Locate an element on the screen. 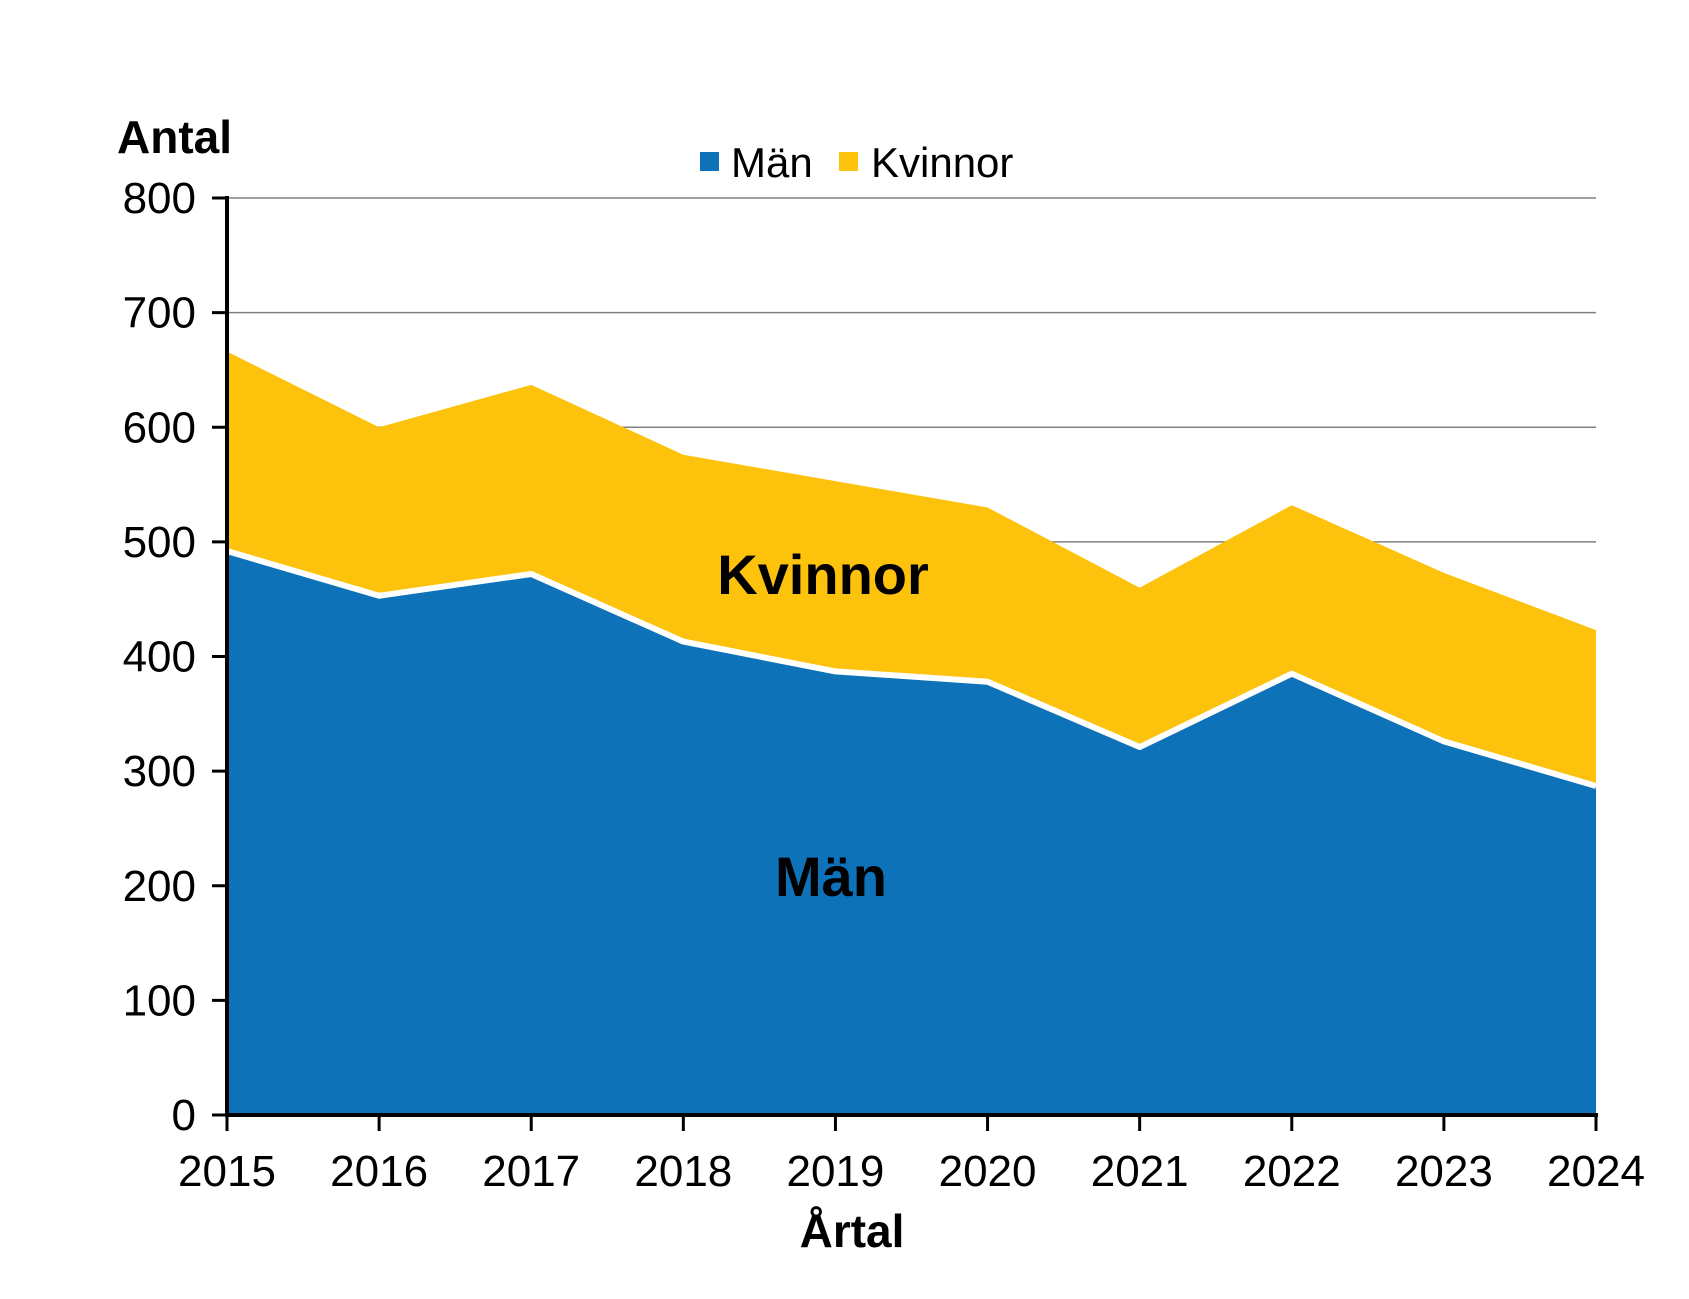  x-tick-label: 2017 is located at coordinates (531, 1171).